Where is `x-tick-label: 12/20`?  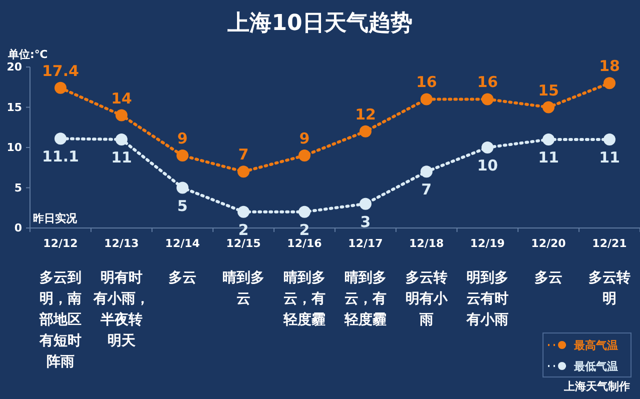
x-tick-label: 12/20 is located at coordinates (548, 243).